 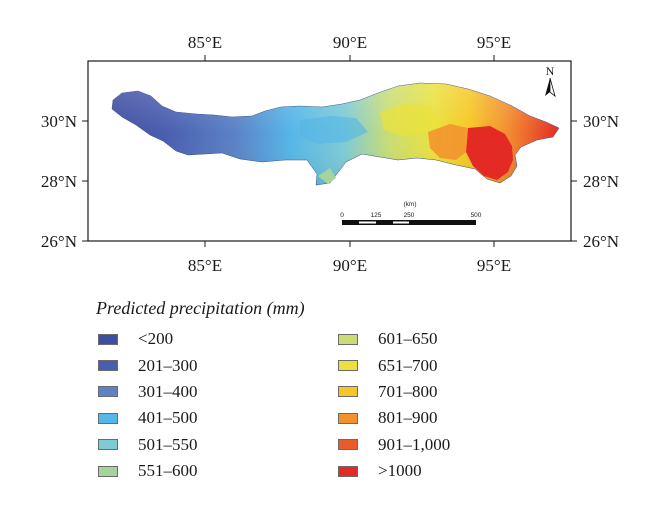 I want to click on legend-item: 401–500, so click(x=148, y=418).